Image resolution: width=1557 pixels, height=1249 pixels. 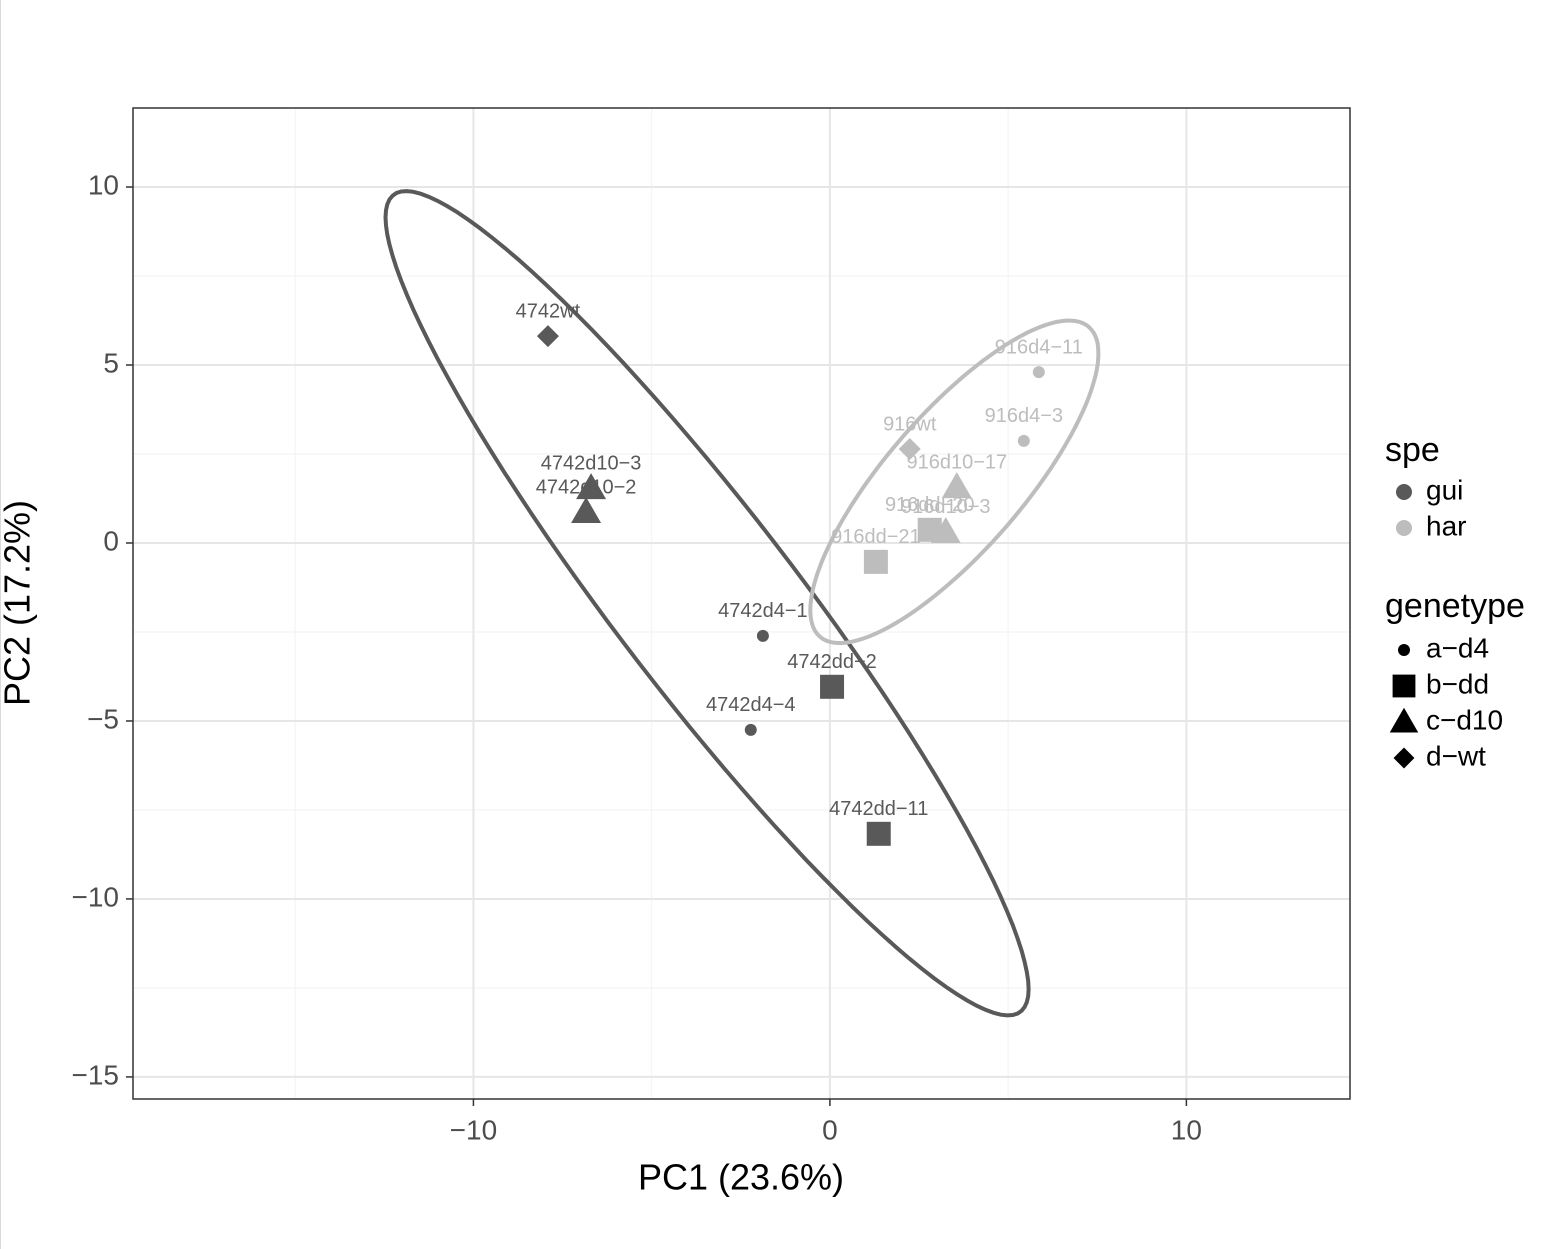 I want to click on point-label: 916d4−3, so click(x=1024, y=416).